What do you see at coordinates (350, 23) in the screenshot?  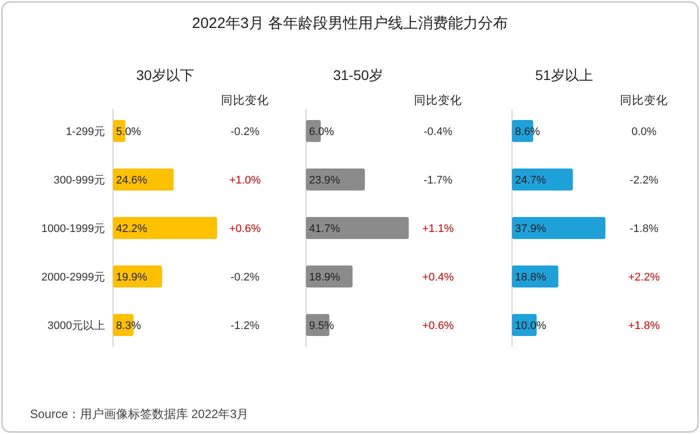 I see `text: 2022年3月 各年龄段男性用户线上消费能力分布` at bounding box center [350, 23].